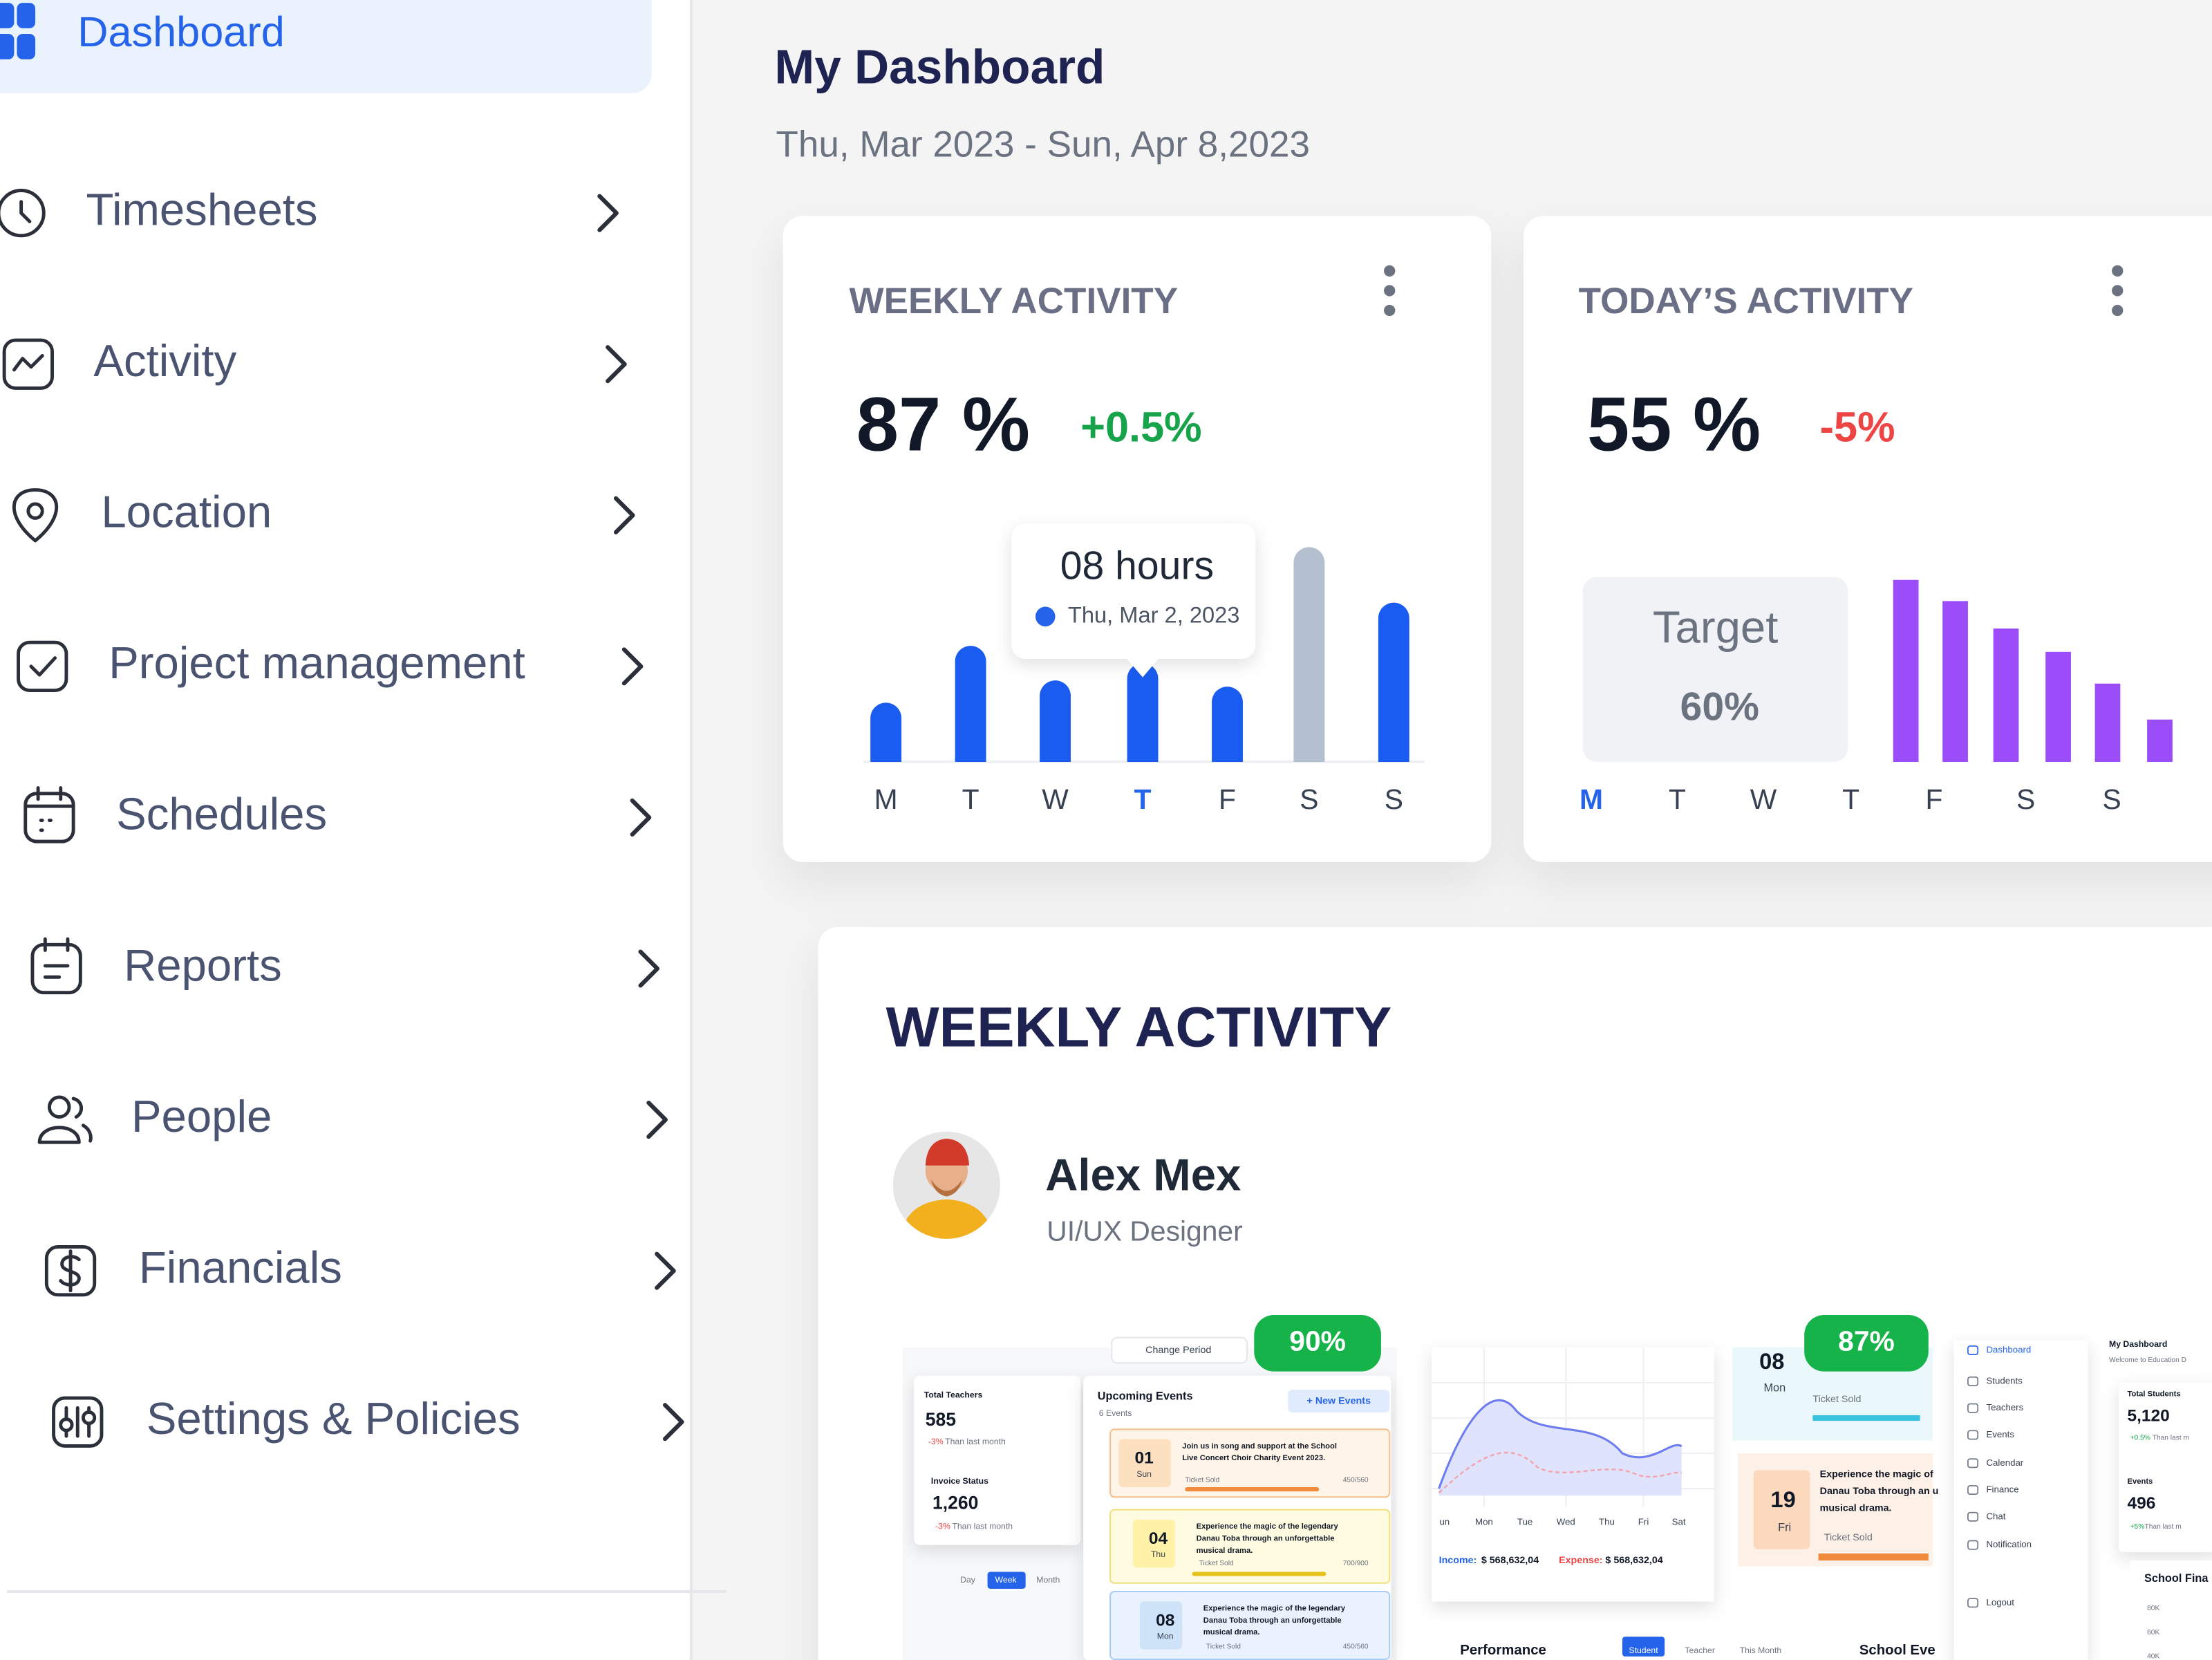 The image size is (2212, 1660). I want to click on label: Change Period, so click(1178, 1350).